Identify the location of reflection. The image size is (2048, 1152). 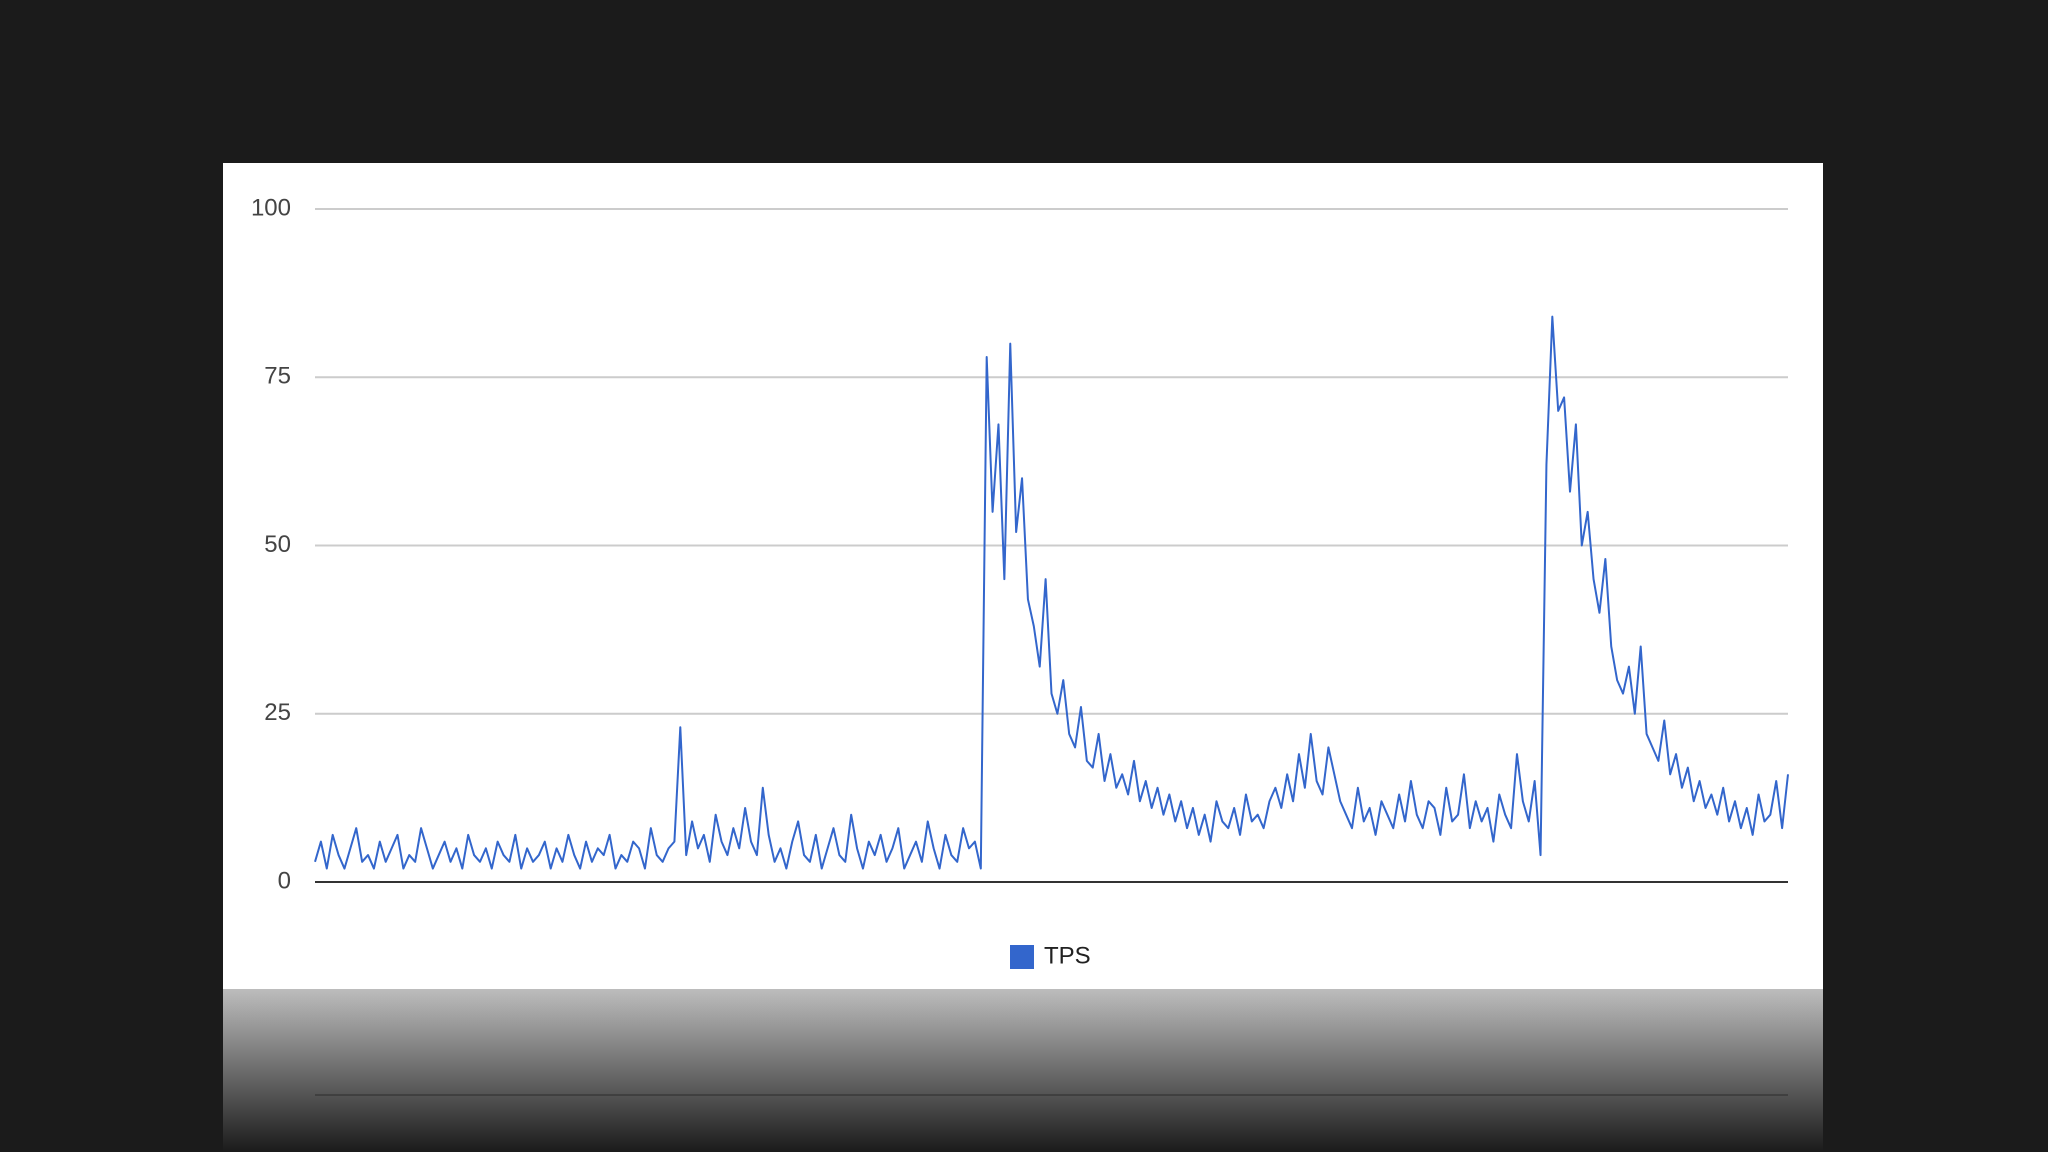
(1023, 1070).